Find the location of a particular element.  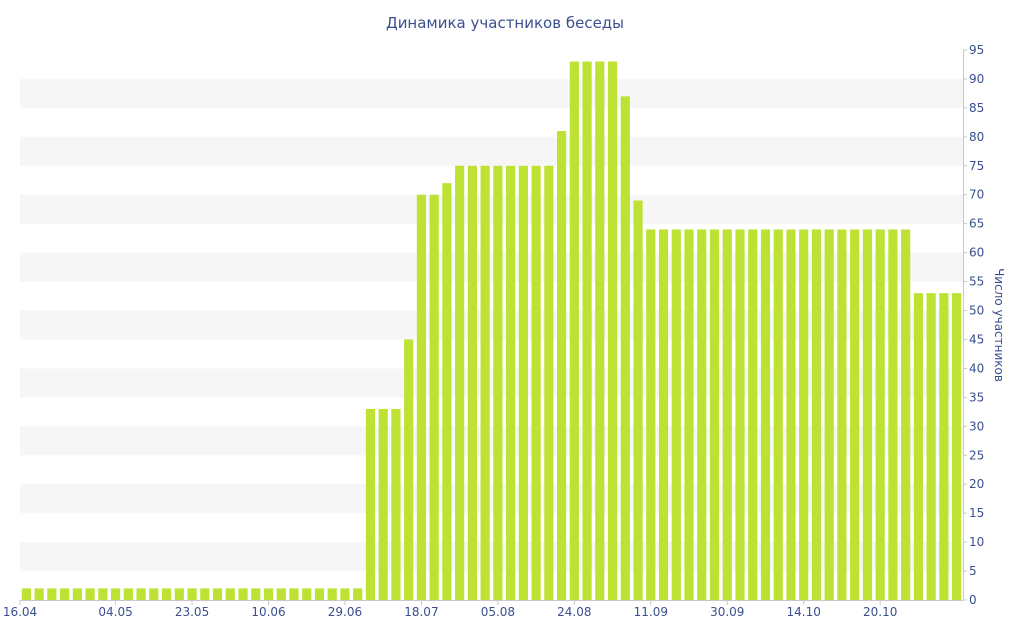

x-tick-label: 11.09 is located at coordinates (651, 612).